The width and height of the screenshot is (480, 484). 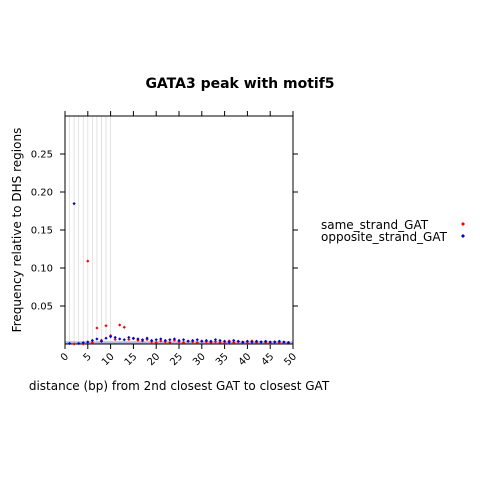 What do you see at coordinates (88, 357) in the screenshot?
I see `x-tick-label: 5` at bounding box center [88, 357].